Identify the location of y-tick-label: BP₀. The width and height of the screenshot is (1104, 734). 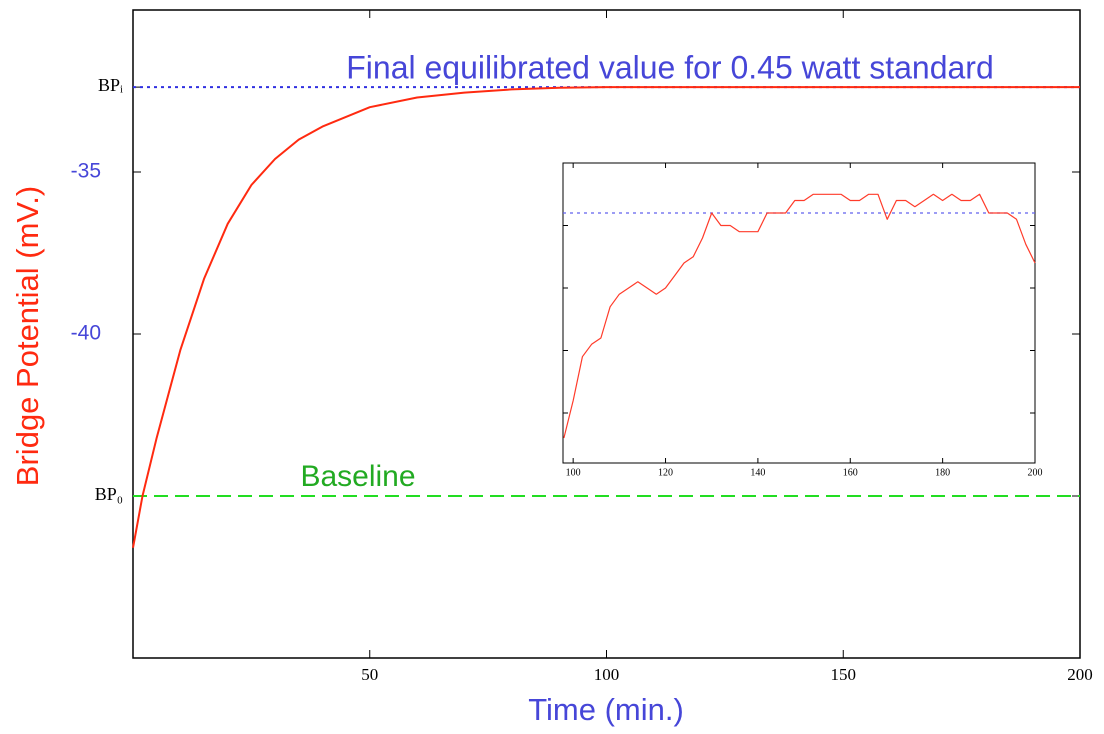
(109, 494).